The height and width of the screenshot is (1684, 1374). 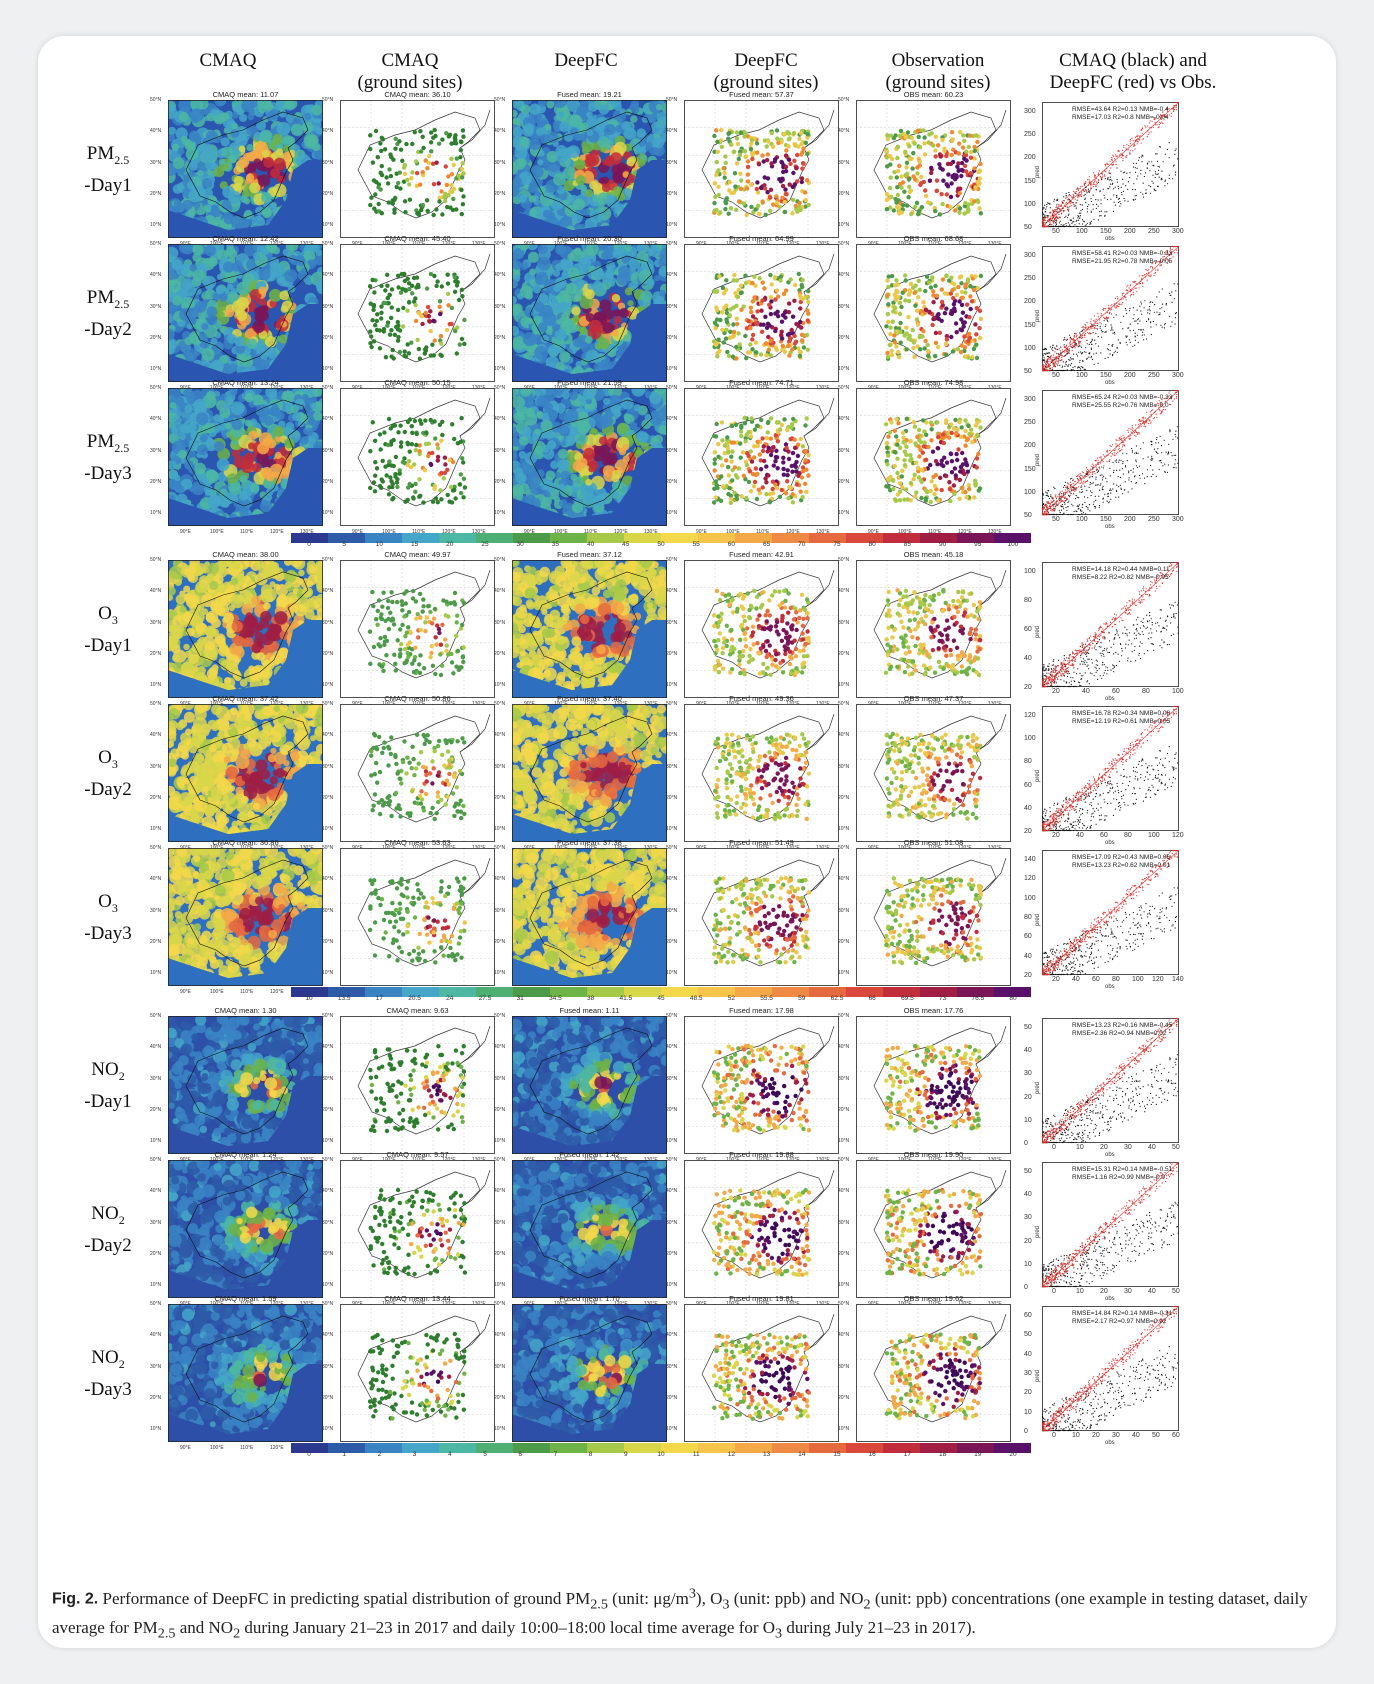 What do you see at coordinates (245, 94) in the screenshot?
I see `panel-mean-title: CMAQ mean: 11.07` at bounding box center [245, 94].